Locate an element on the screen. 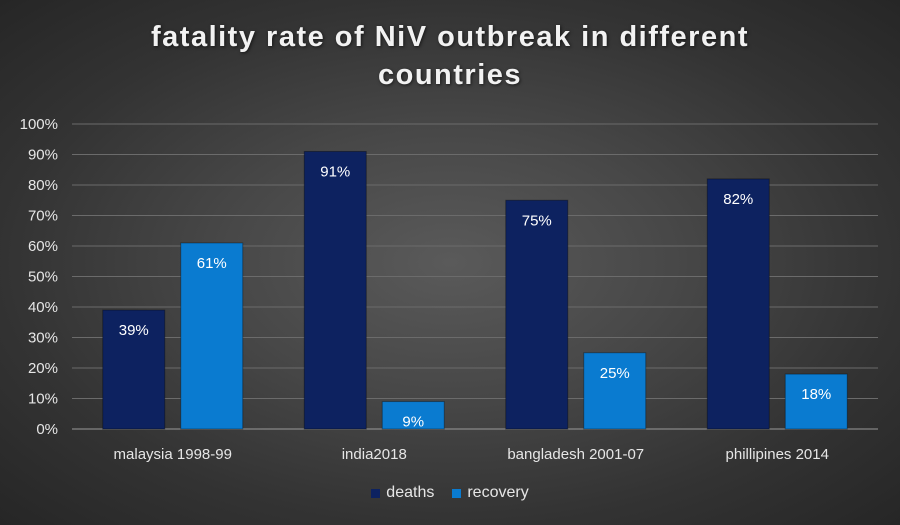 This screenshot has height=525, width=900. data-label: 18% is located at coordinates (816, 394).